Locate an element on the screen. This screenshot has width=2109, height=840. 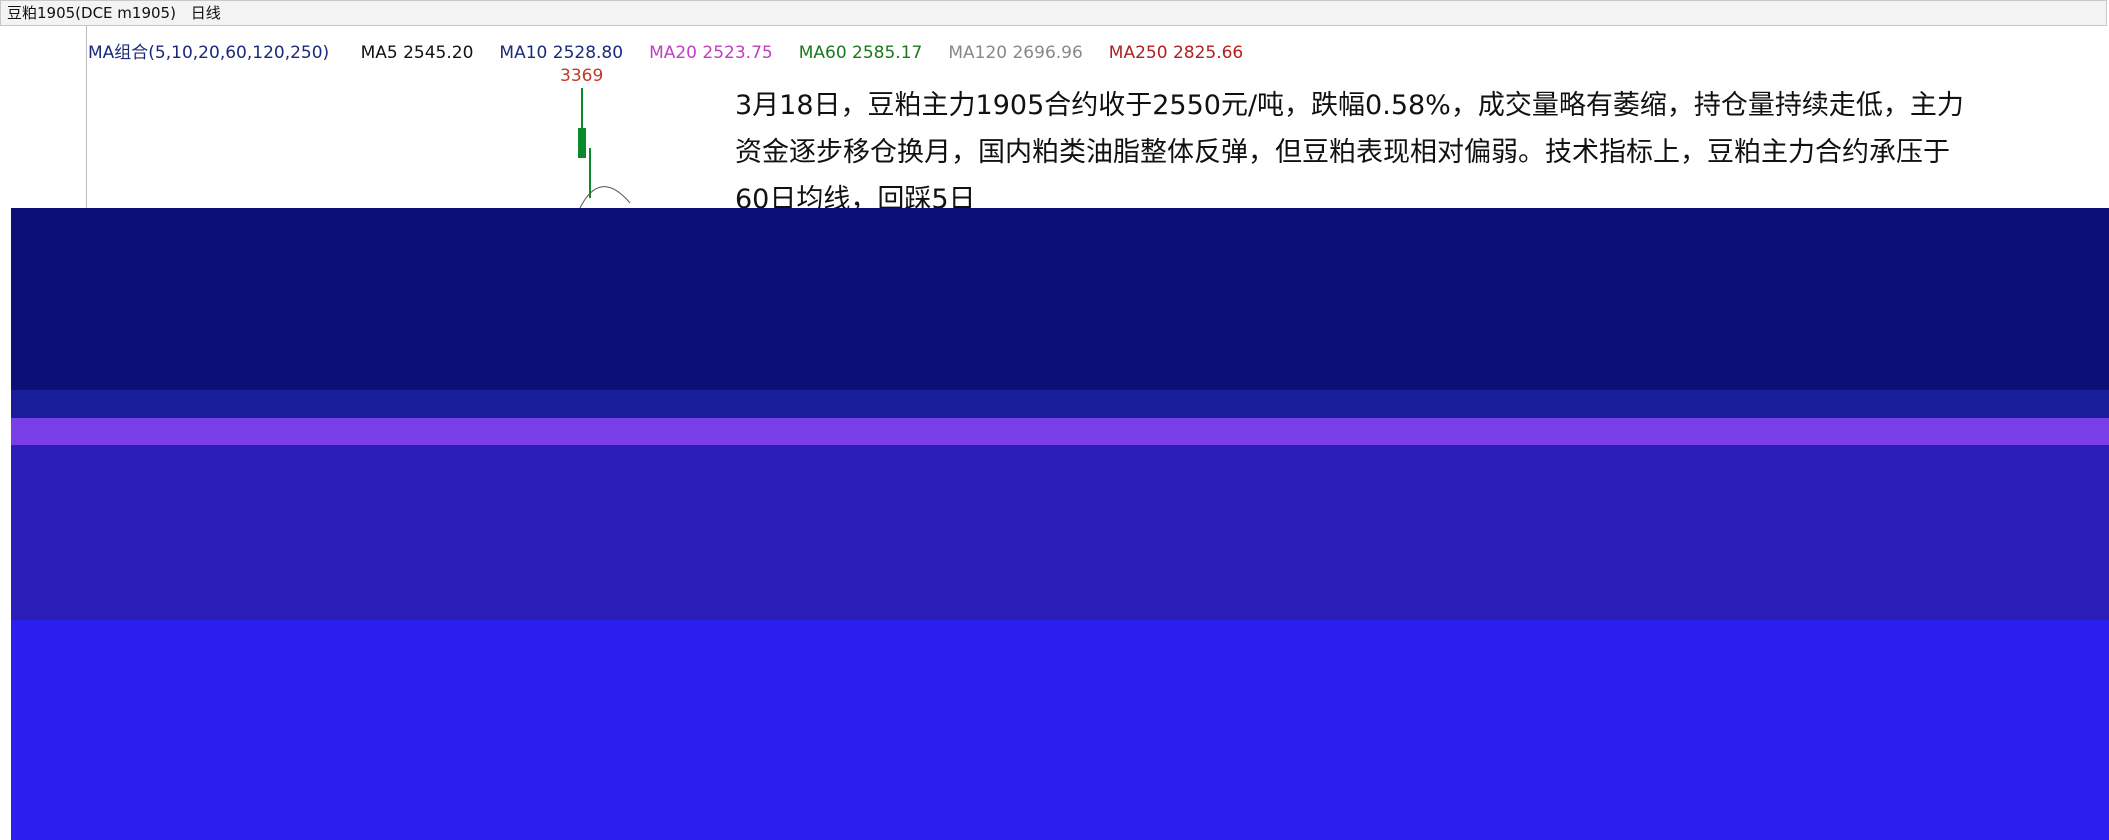
price-axis is located at coordinates (43, 126).